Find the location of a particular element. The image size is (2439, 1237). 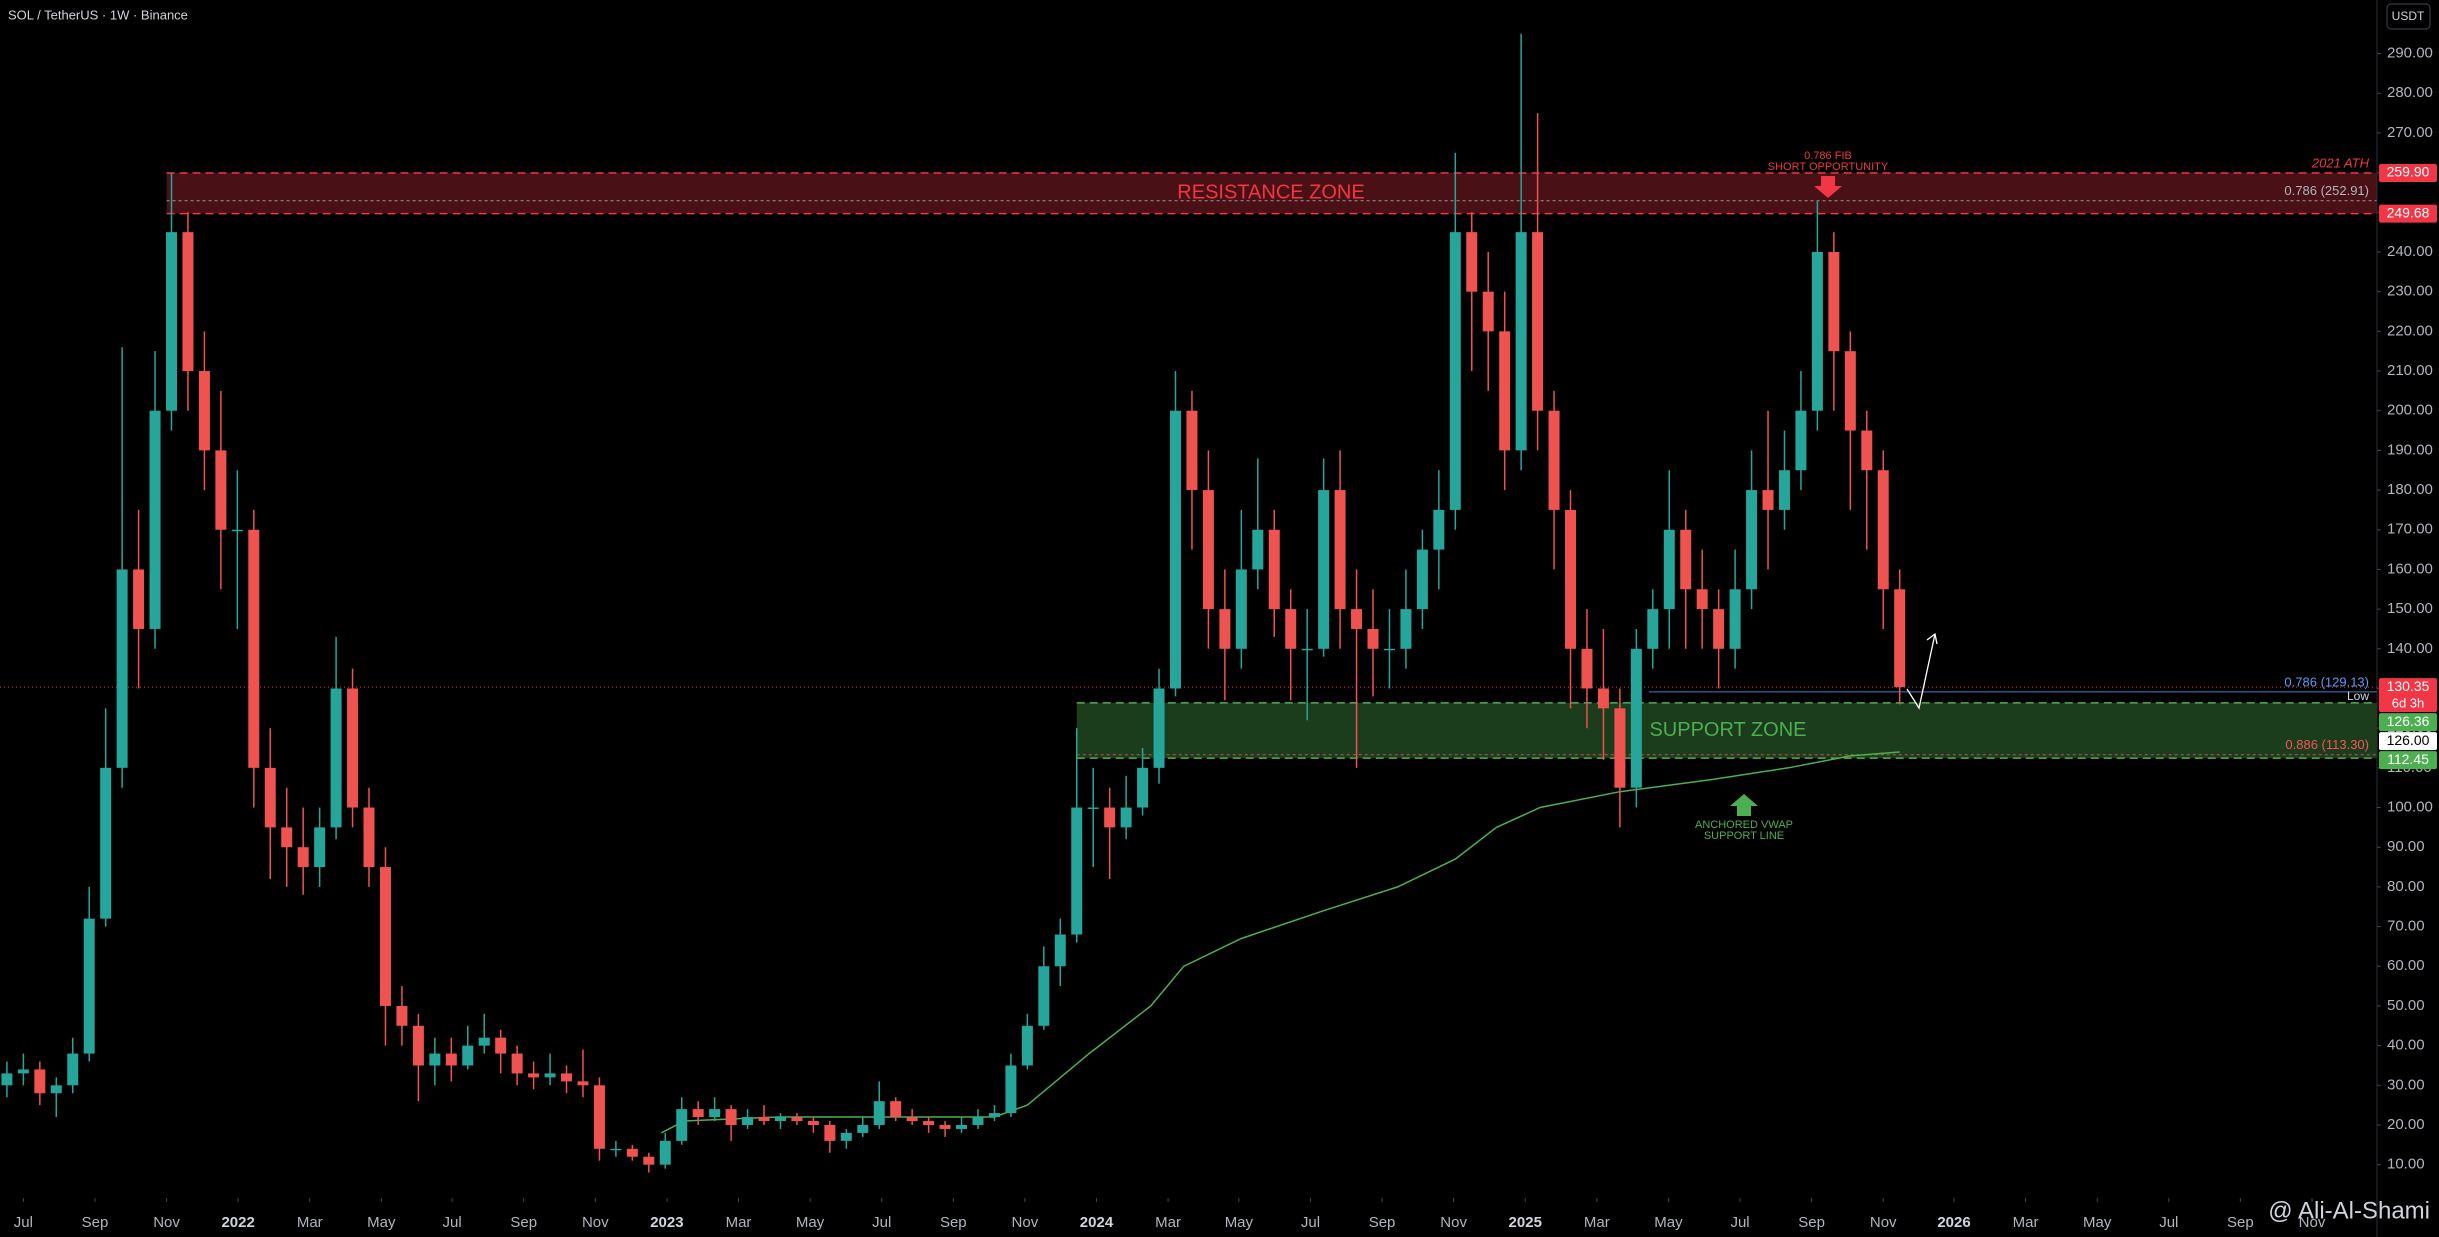

x-tick-label: 2022 is located at coordinates (237, 1222).